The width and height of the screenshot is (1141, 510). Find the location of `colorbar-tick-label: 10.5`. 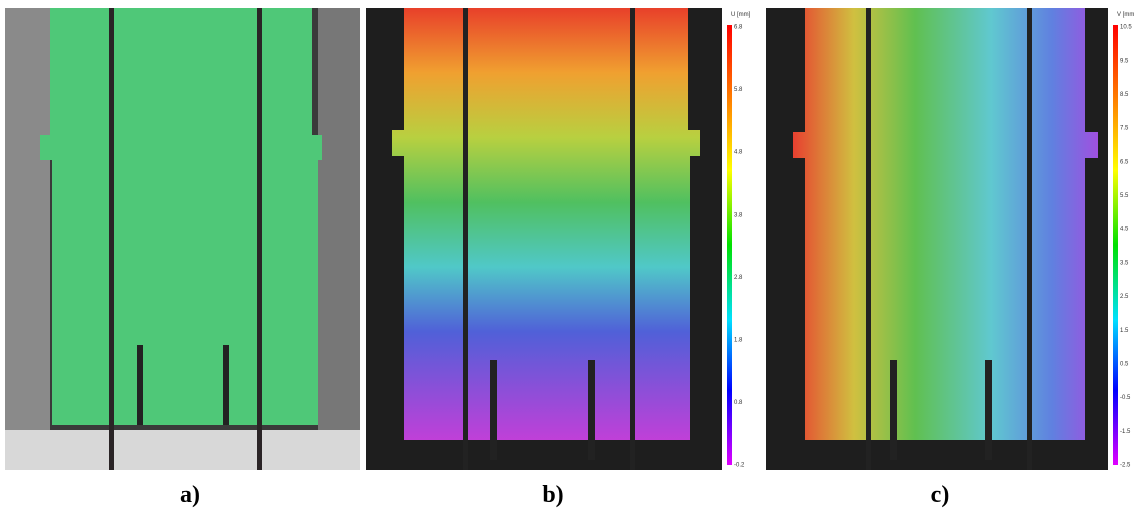

colorbar-tick-label: 10.5 is located at coordinates (1126, 28).